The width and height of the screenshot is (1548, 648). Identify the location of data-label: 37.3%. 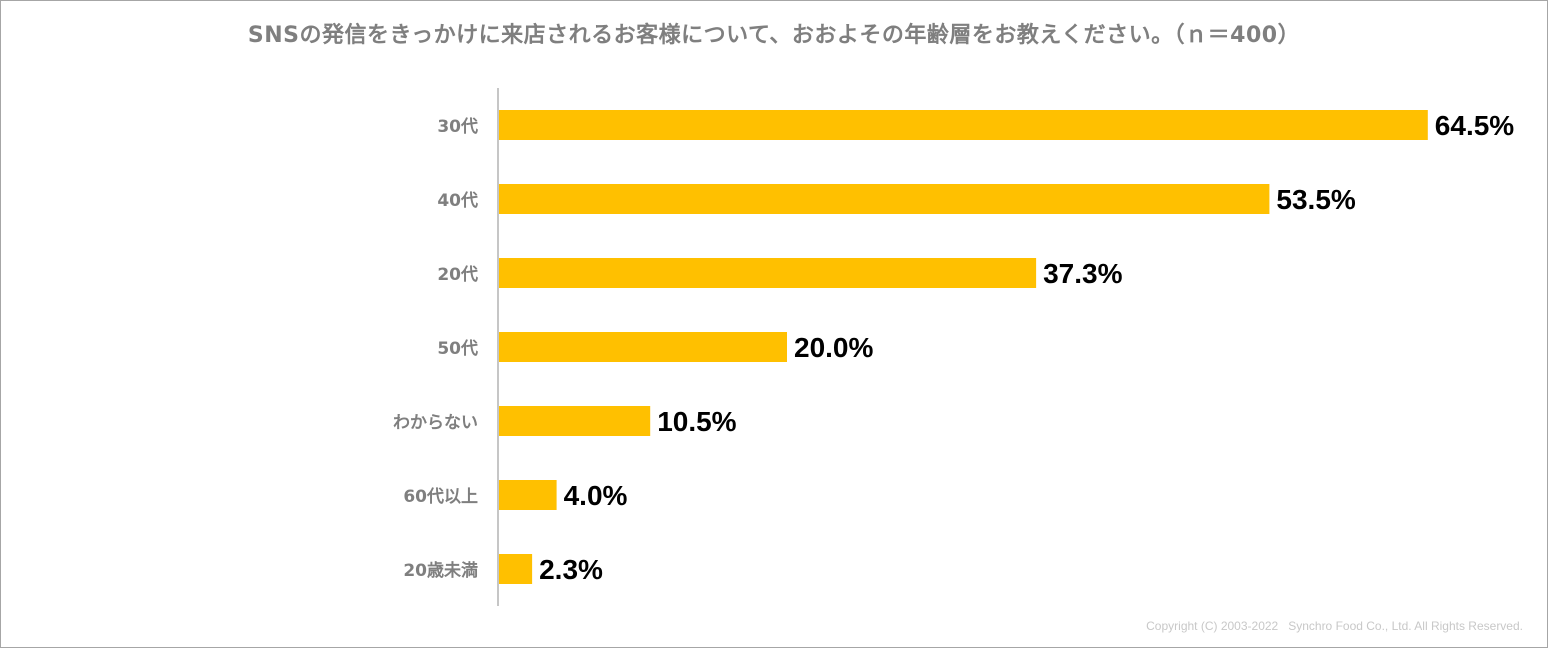
(1082, 273).